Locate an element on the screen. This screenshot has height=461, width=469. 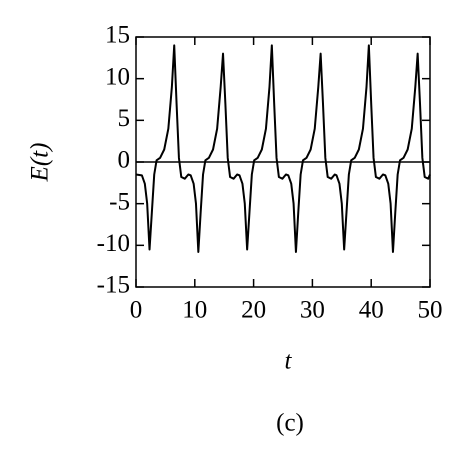
y-tick-label: 15 is located at coordinates (117, 35).